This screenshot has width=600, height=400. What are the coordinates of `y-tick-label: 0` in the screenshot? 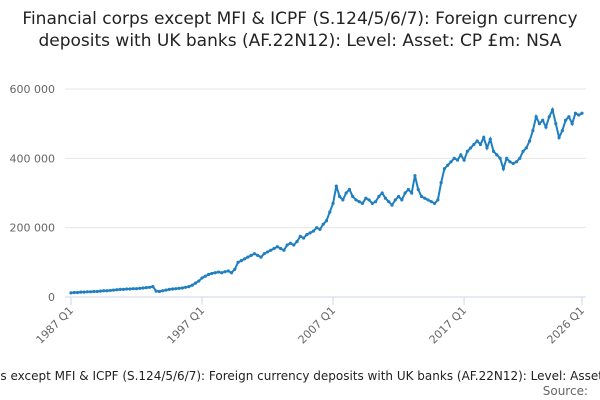 It's located at (51, 297).